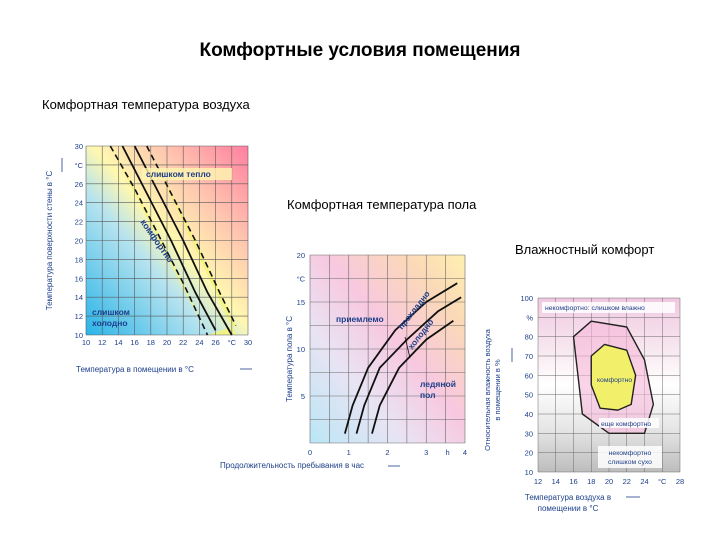 This screenshot has height=540, width=720. What do you see at coordinates (630, 462) in the screenshot?
I see `region-label-too-dry-2: слишком сухо` at bounding box center [630, 462].